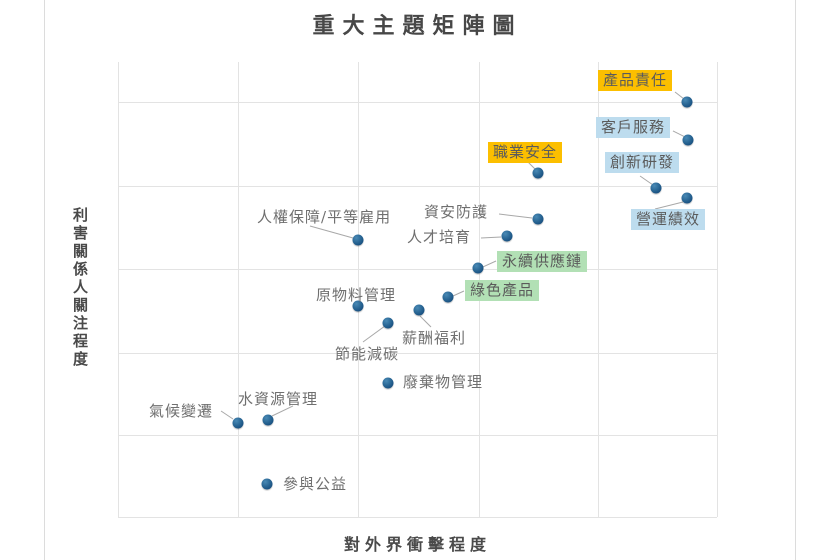 The image size is (840, 560). I want to click on point-label: 永續供應鏈, so click(541, 262).